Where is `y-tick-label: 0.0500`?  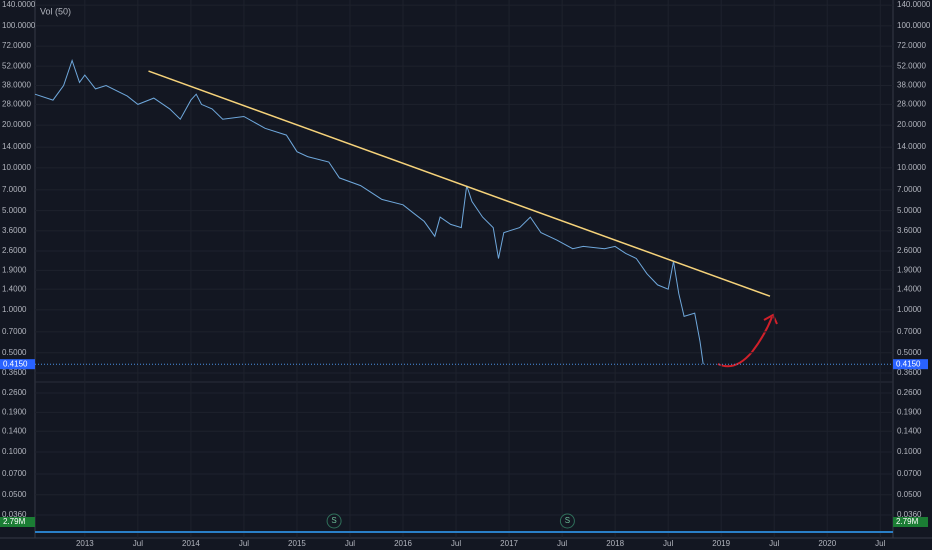 y-tick-label: 0.0500 is located at coordinates (909, 494).